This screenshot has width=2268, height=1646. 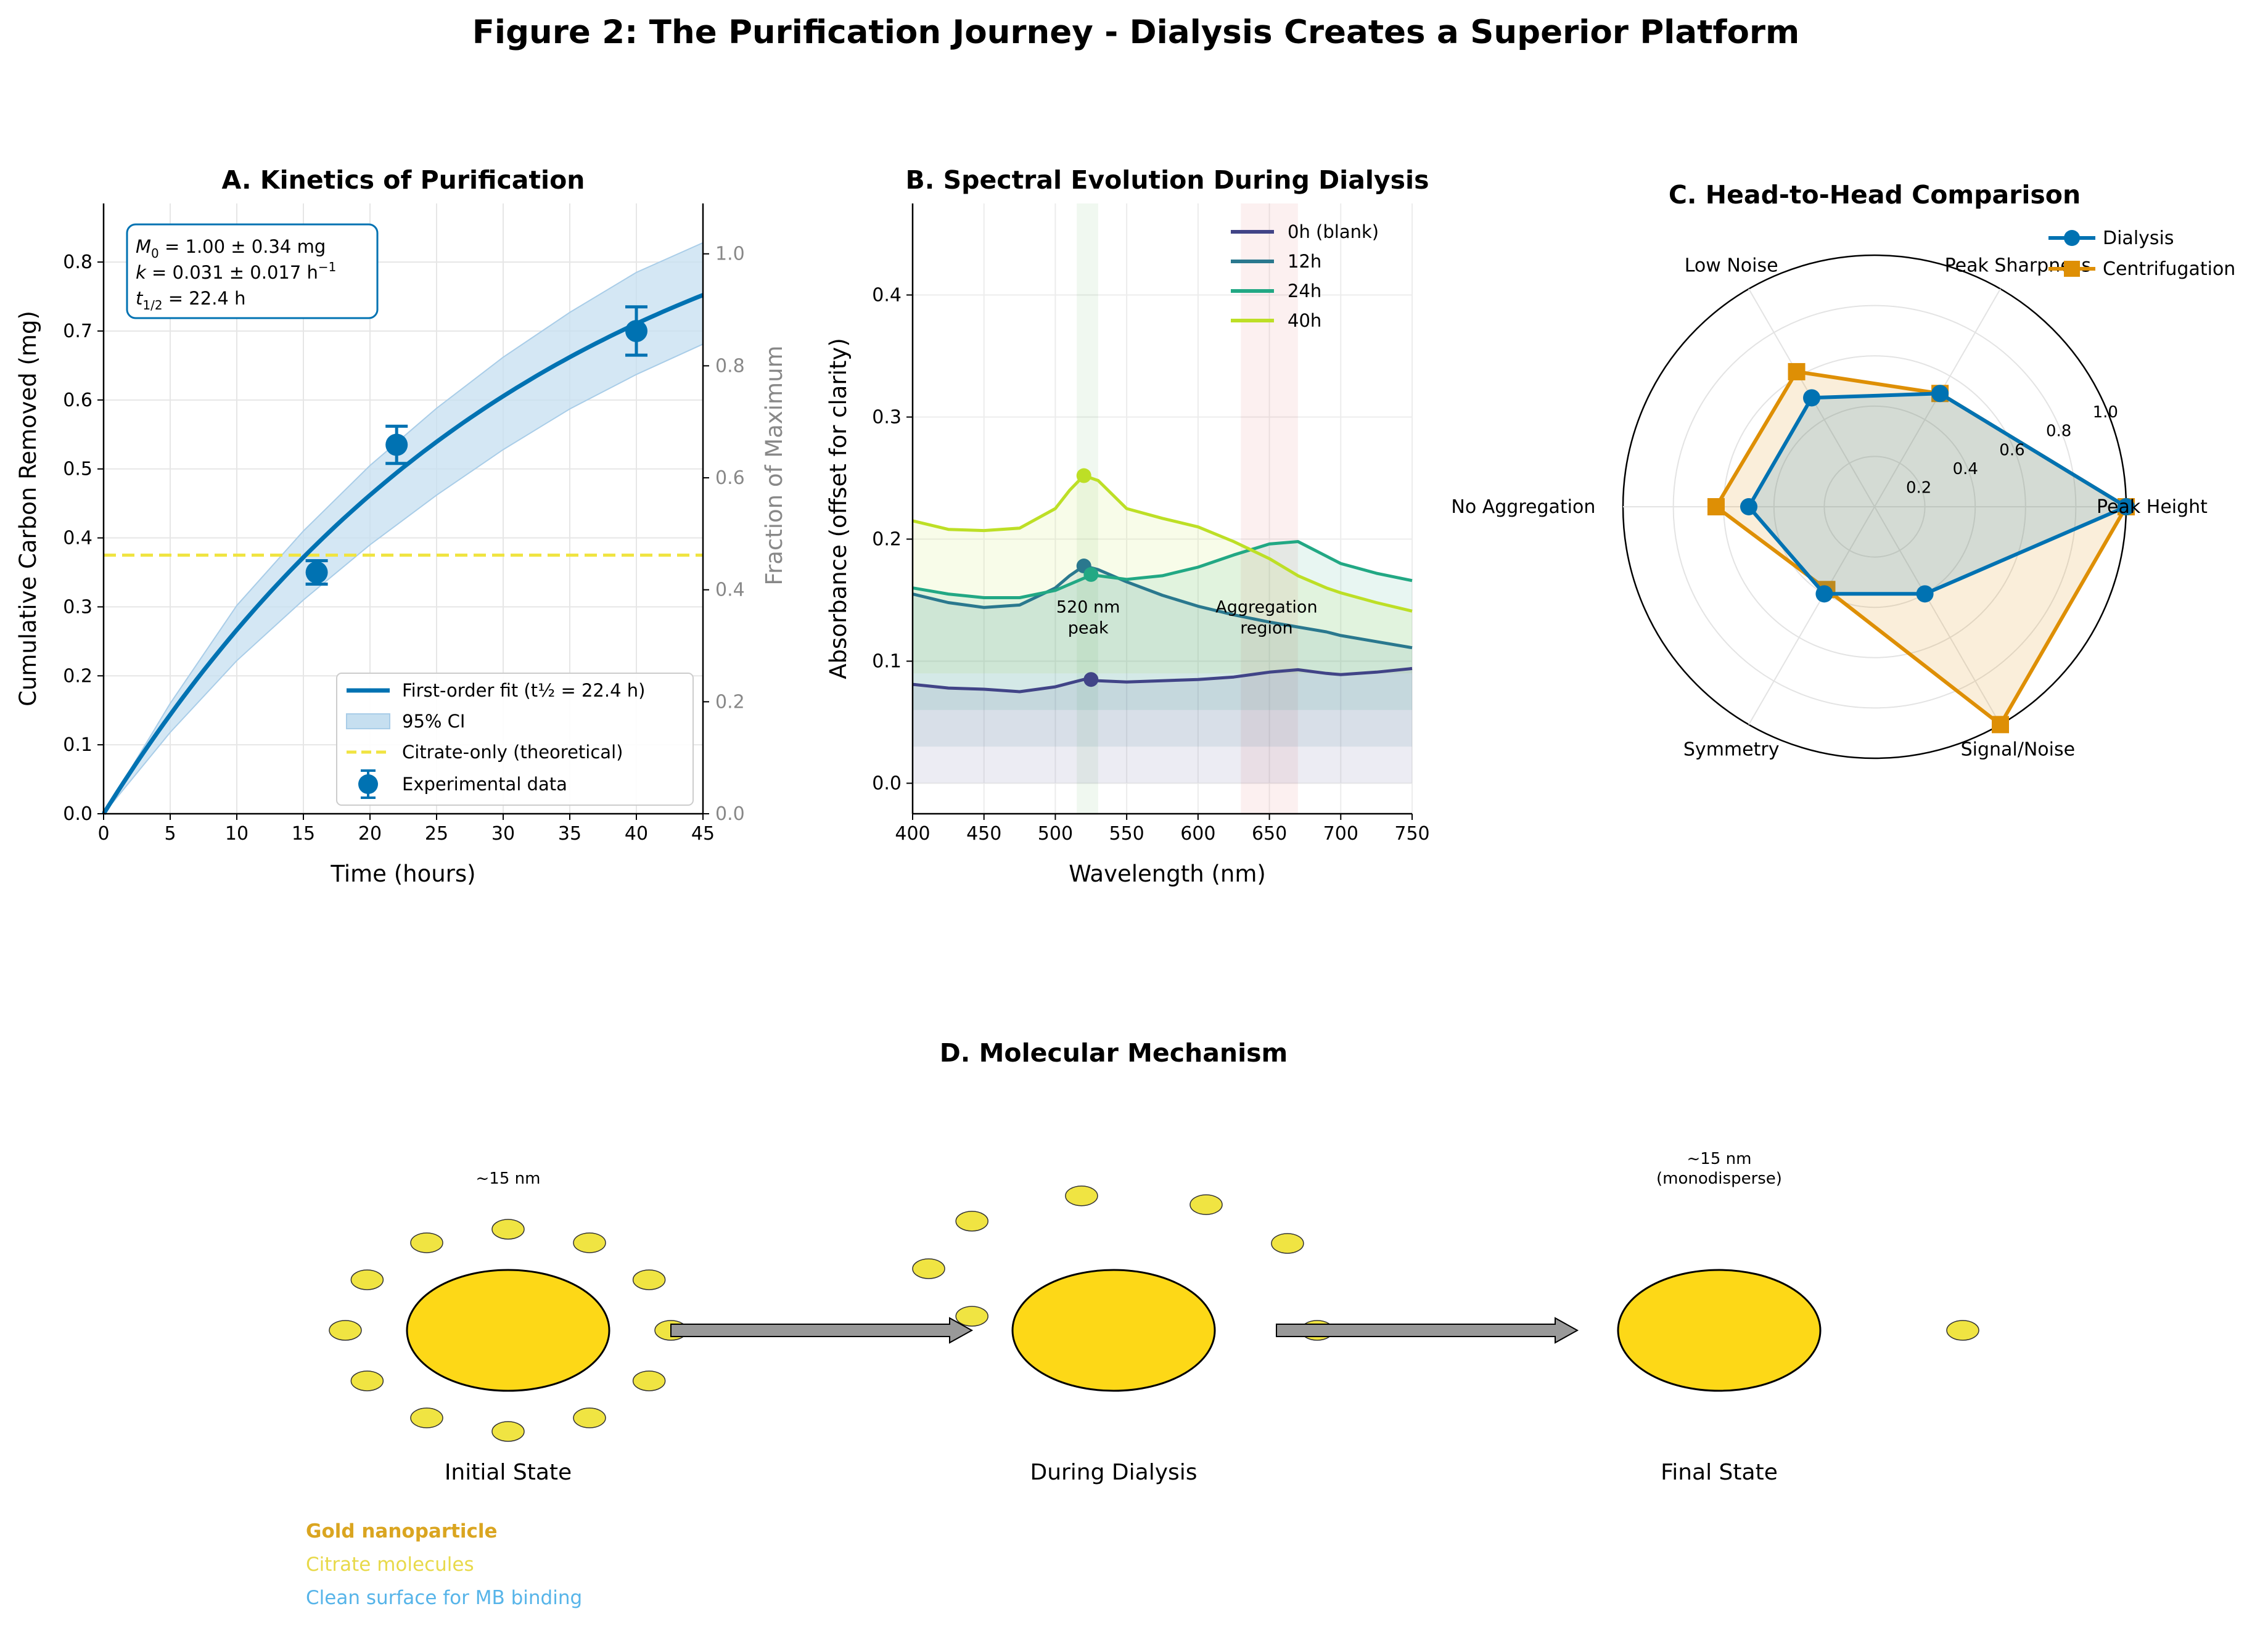 What do you see at coordinates (2152, 507) in the screenshot?
I see `radar-axis-label: Peak Height` at bounding box center [2152, 507].